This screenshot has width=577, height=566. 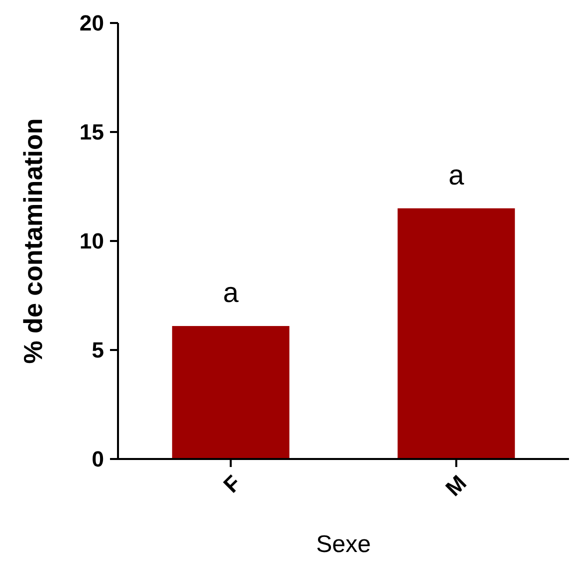 What do you see at coordinates (343, 544) in the screenshot?
I see `x-axis-title: Sexe` at bounding box center [343, 544].